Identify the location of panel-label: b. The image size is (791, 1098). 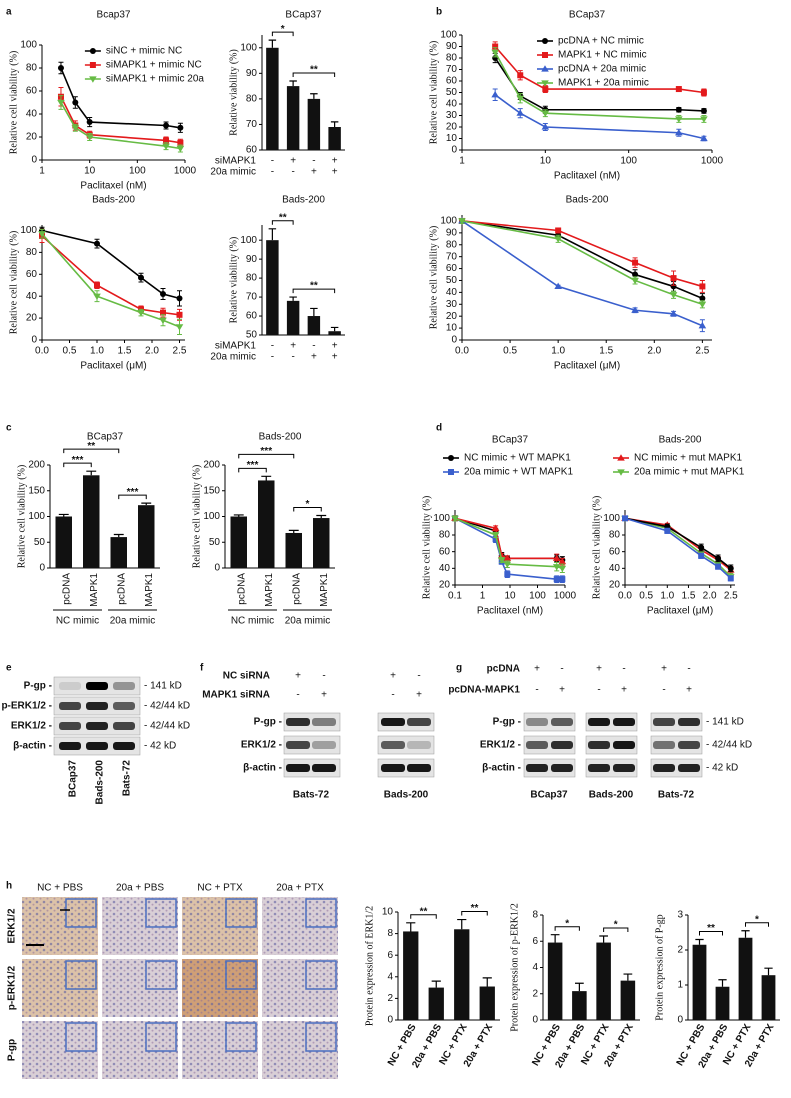
(439, 12).